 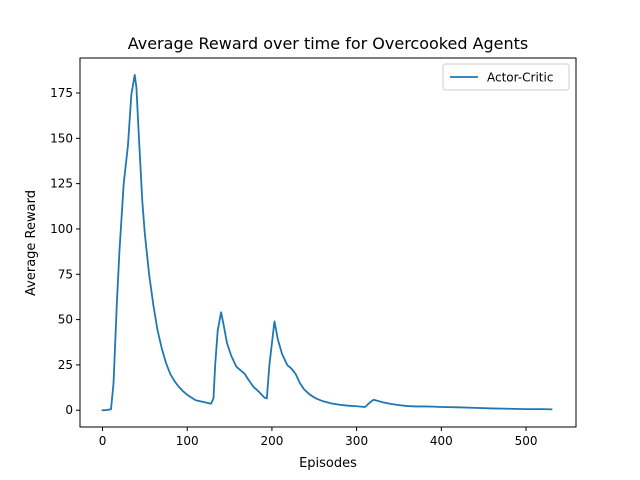 I want to click on y-tick-label: 0, so click(x=69, y=410).